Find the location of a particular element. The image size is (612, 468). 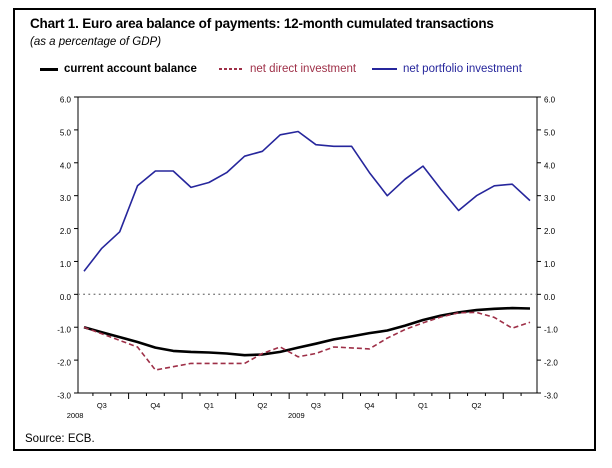

legend-item-portfolio-investment: net portfolio investment is located at coordinates (447, 69).